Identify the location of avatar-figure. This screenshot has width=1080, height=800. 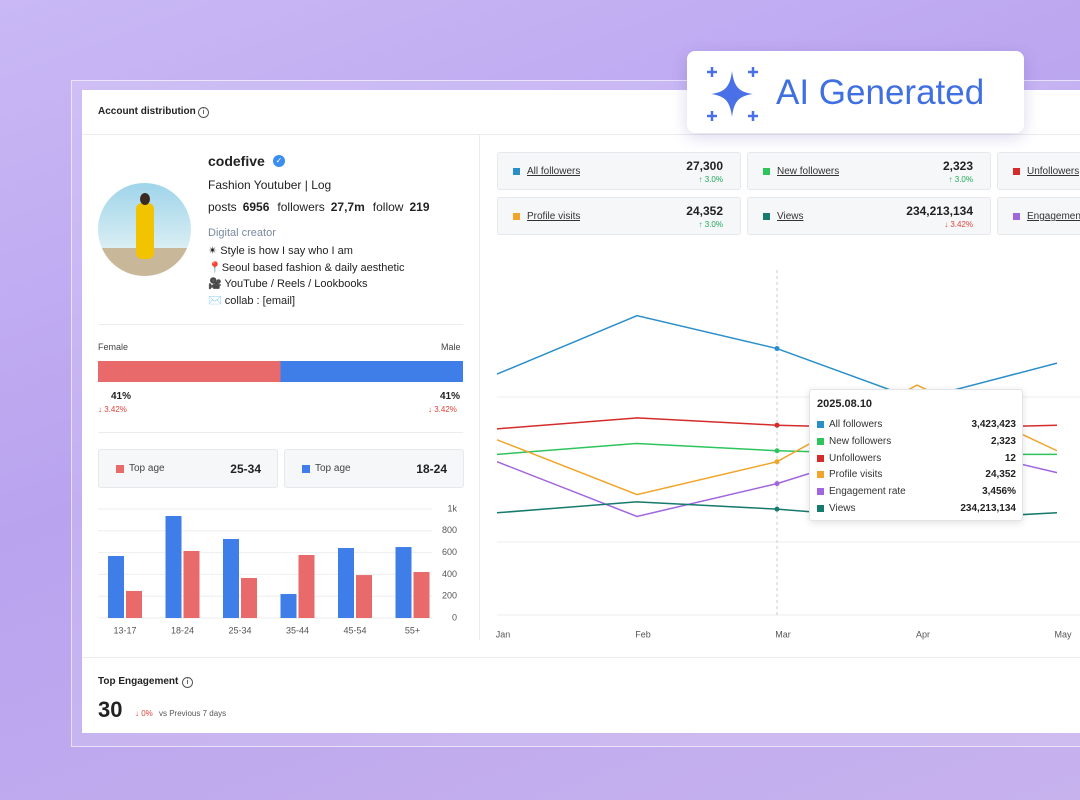
(145, 231).